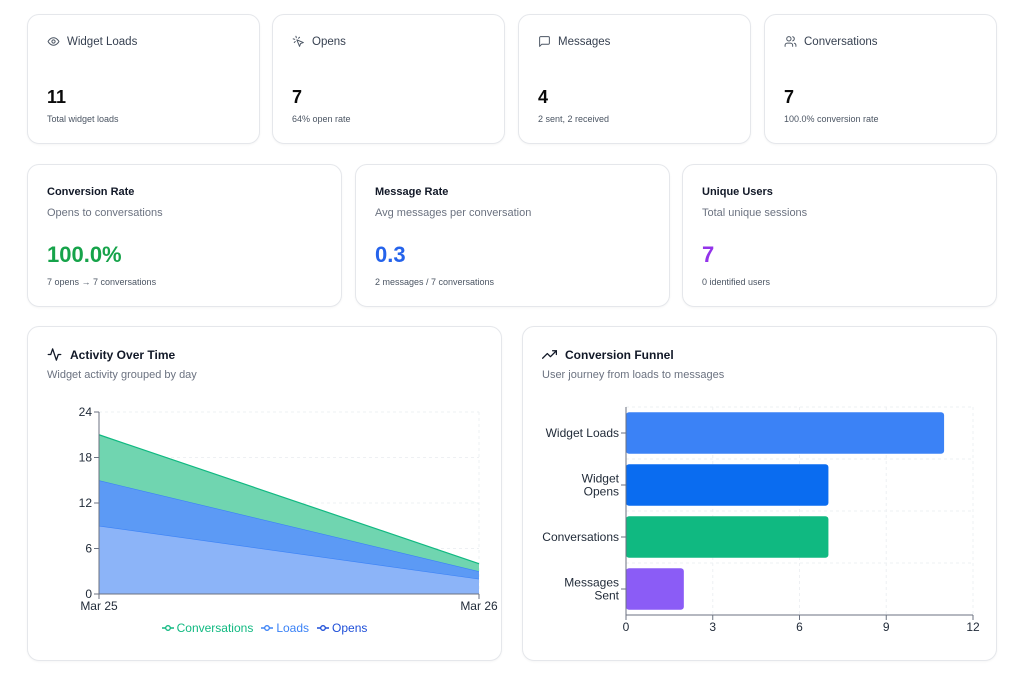  Describe the element at coordinates (831, 119) in the screenshot. I see `stat-subtext: 100.0% conversion rate` at that location.